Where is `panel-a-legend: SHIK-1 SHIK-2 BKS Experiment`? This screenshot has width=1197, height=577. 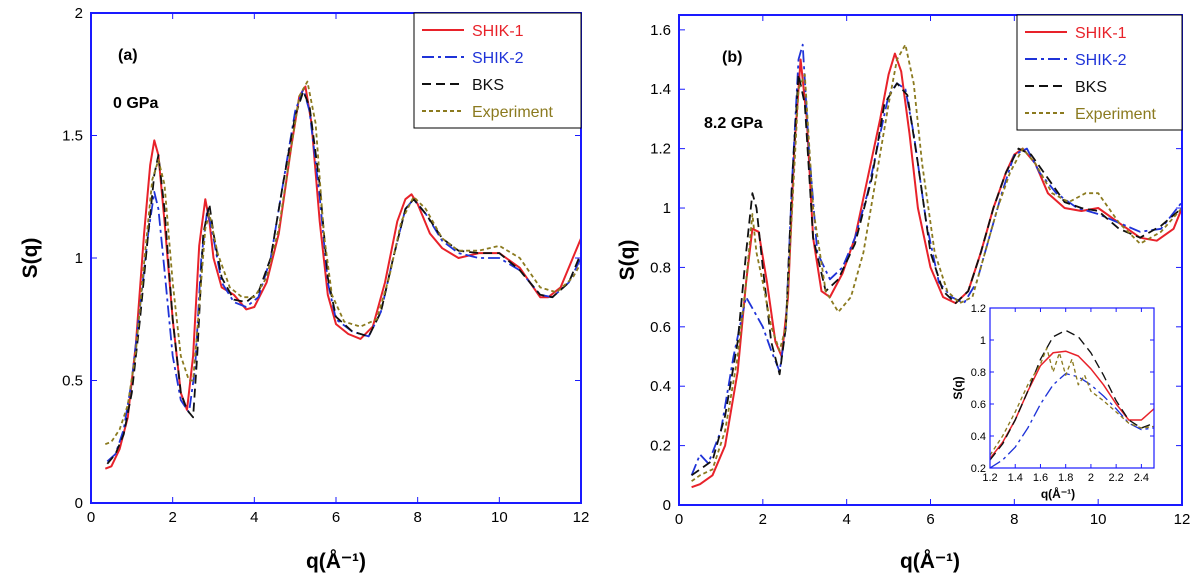
panel-a-legend: SHIK-1 SHIK-2 BKS Experiment is located at coordinates (497, 70).